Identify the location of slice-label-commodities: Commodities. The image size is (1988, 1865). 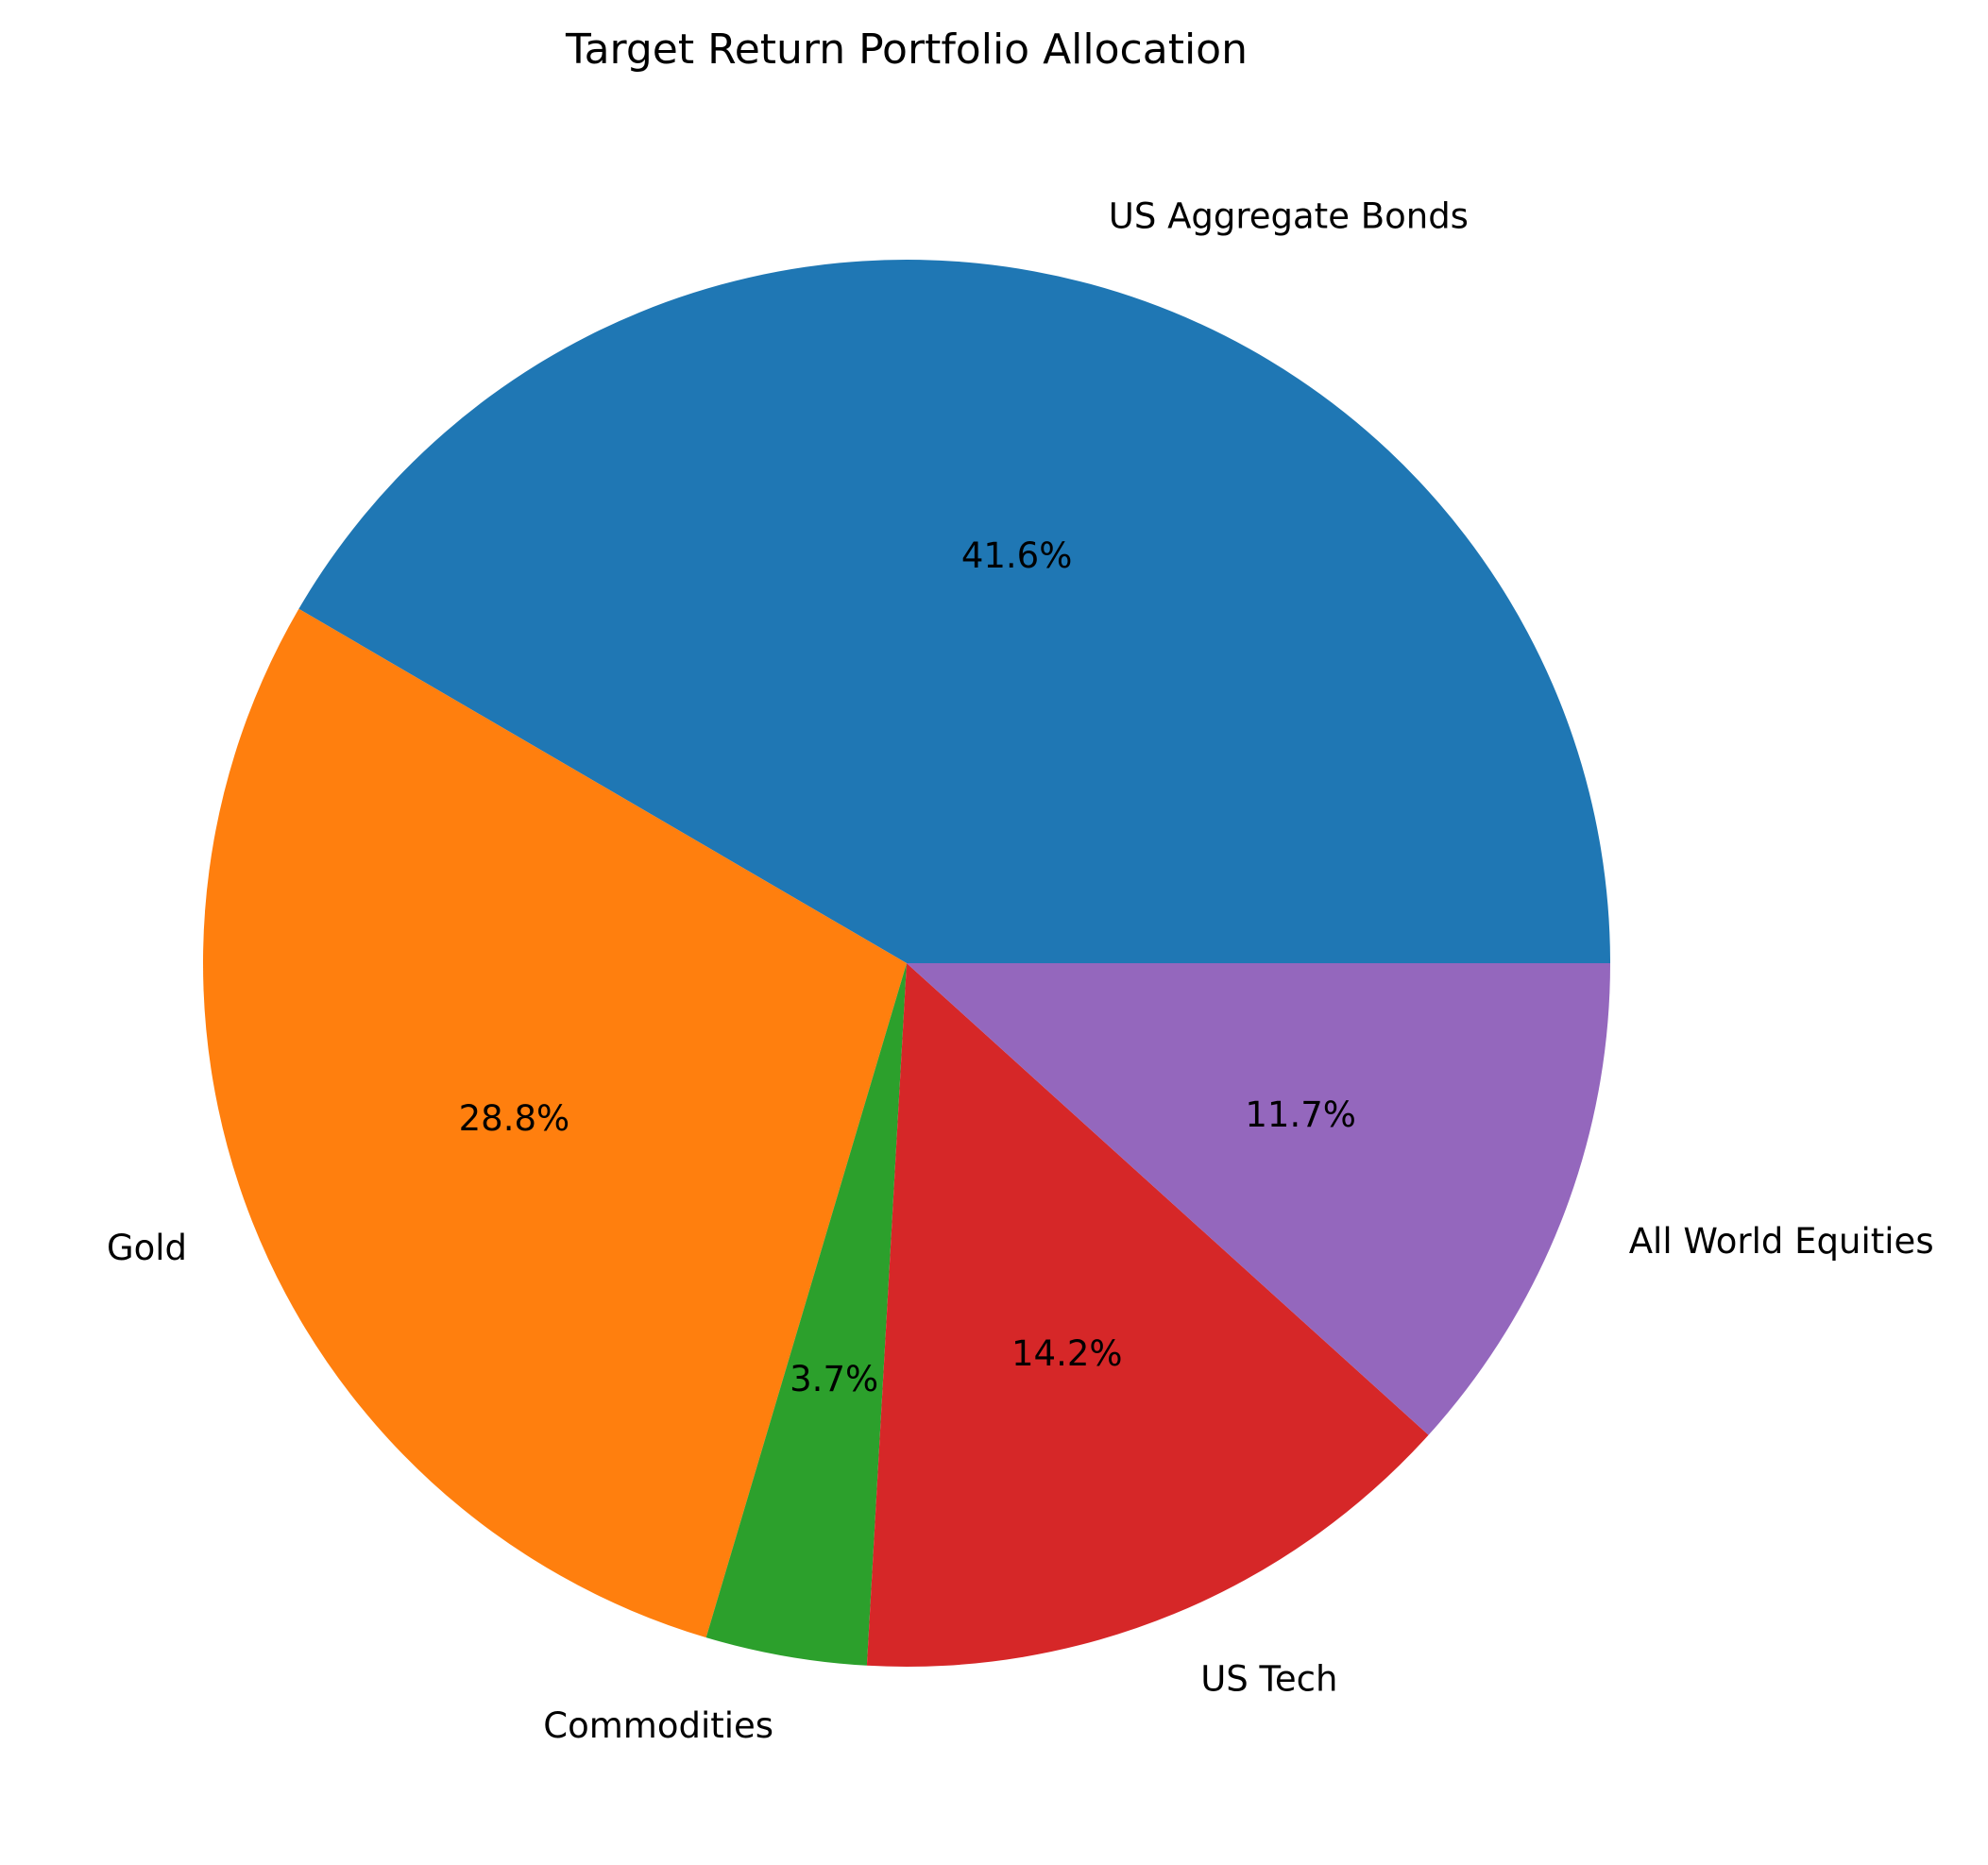
(658, 1726).